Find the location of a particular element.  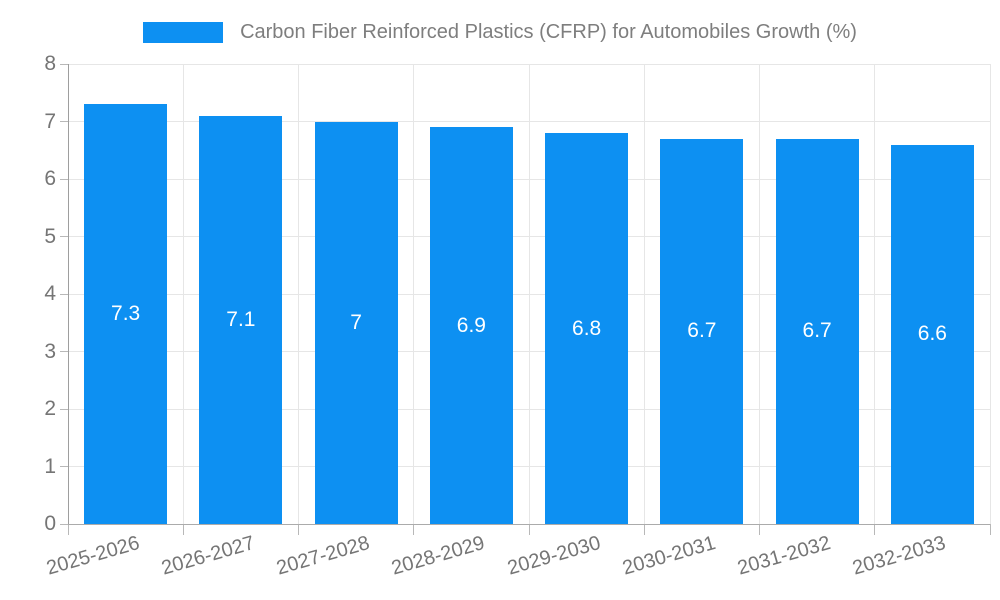

y-axis-tick-label: 7 is located at coordinates (50, 121).